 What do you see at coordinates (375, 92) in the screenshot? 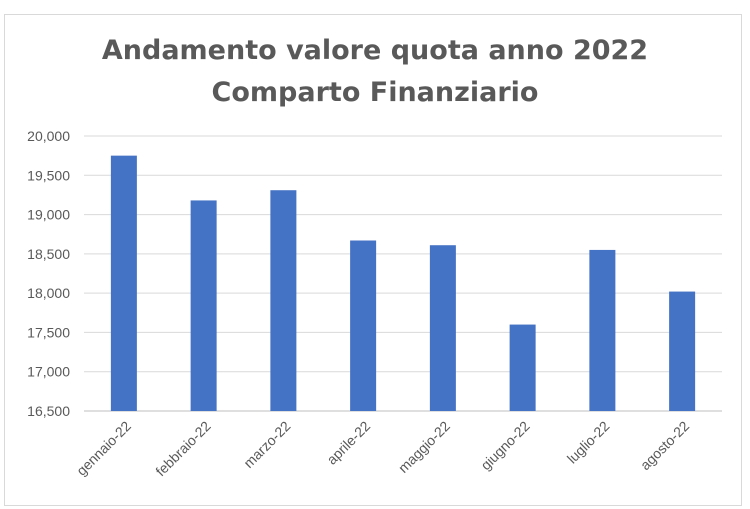
I see `chart-title-line2: Comparto Finanziario` at bounding box center [375, 92].